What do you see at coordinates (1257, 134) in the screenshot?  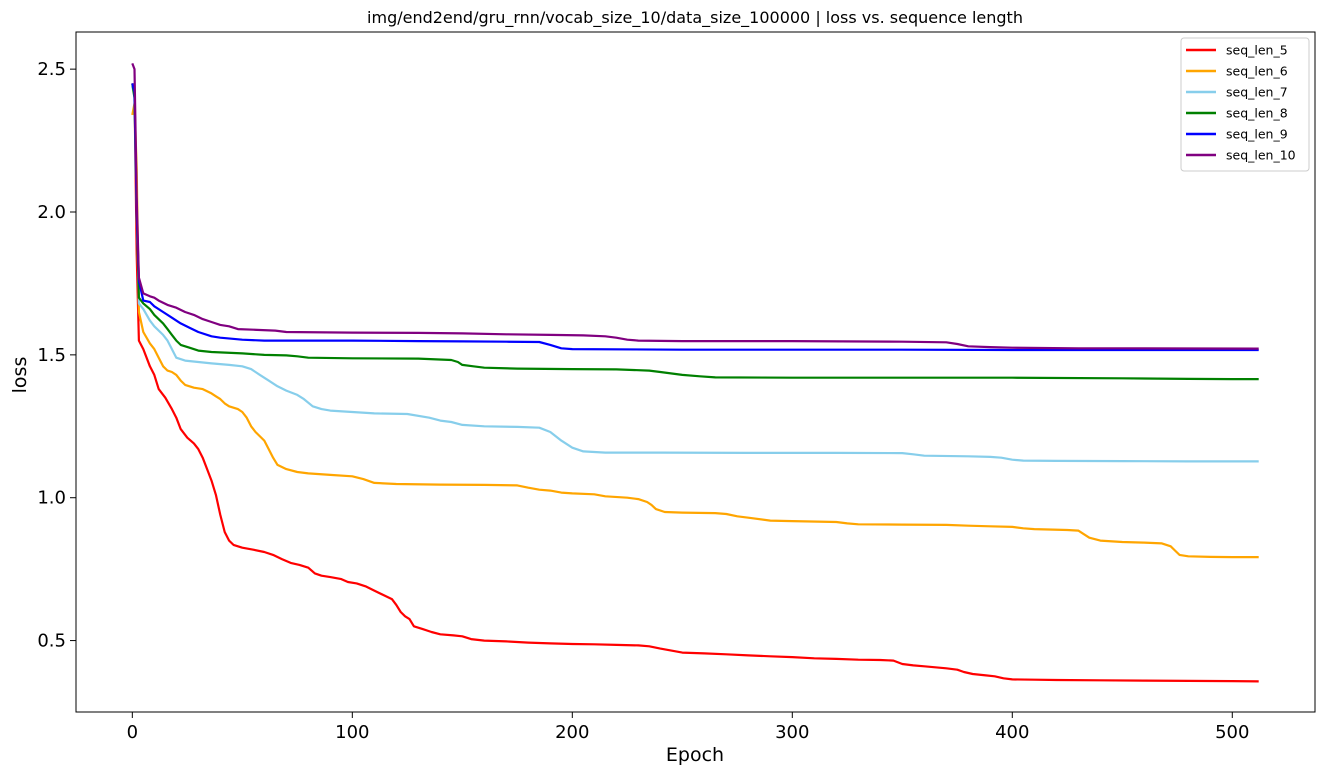 I see `legend-label: seq_len_9` at bounding box center [1257, 134].